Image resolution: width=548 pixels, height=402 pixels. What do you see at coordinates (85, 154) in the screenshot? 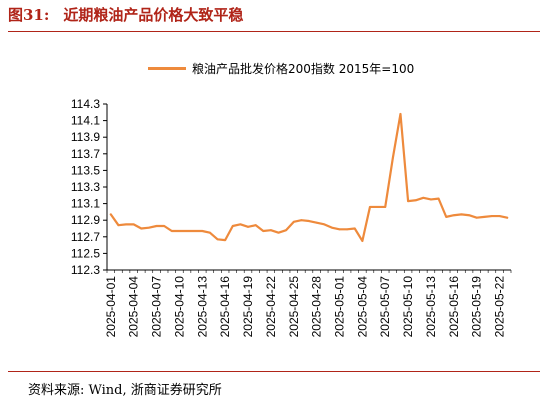
I see `y-tick-label: 113.7` at bounding box center [85, 154].